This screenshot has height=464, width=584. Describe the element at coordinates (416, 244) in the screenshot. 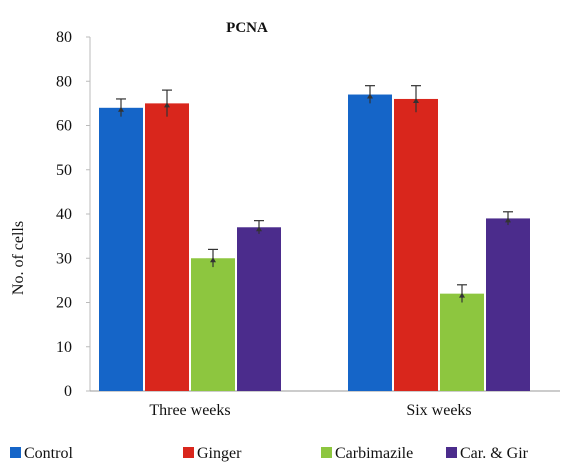

I see `bar-ginger-six-weeks` at that location.